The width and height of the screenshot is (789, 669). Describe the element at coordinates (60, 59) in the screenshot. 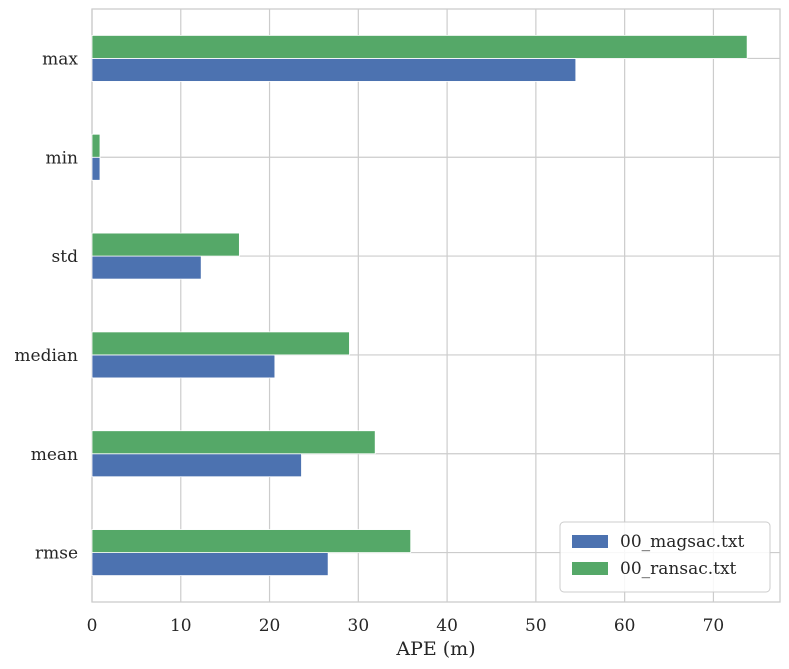

I see `y-tick-label: max` at that location.